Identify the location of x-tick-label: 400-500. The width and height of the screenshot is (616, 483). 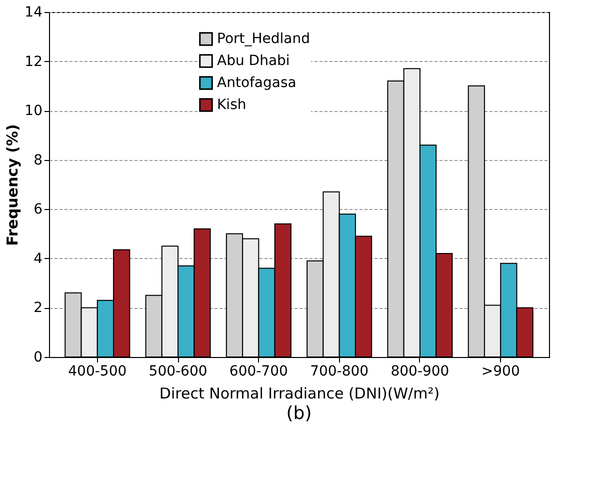
(97, 372).